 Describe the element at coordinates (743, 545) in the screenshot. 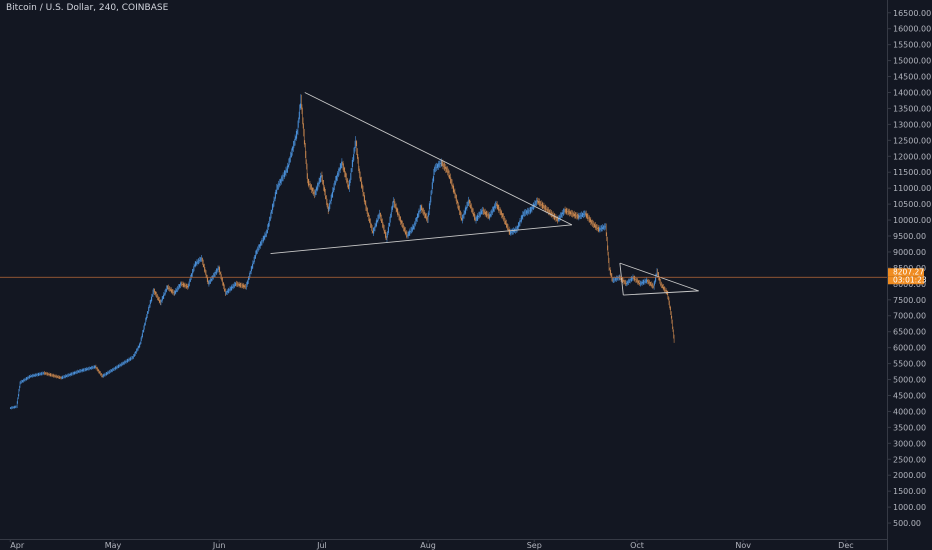

I see `time-axis-label: Nov` at that location.